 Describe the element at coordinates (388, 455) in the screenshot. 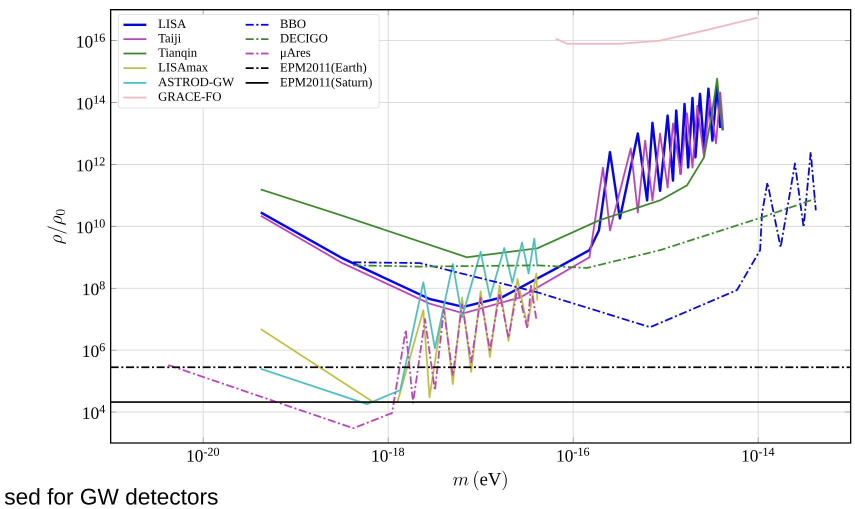

I see `x-tick-label: 10$^{-18}$` at that location.